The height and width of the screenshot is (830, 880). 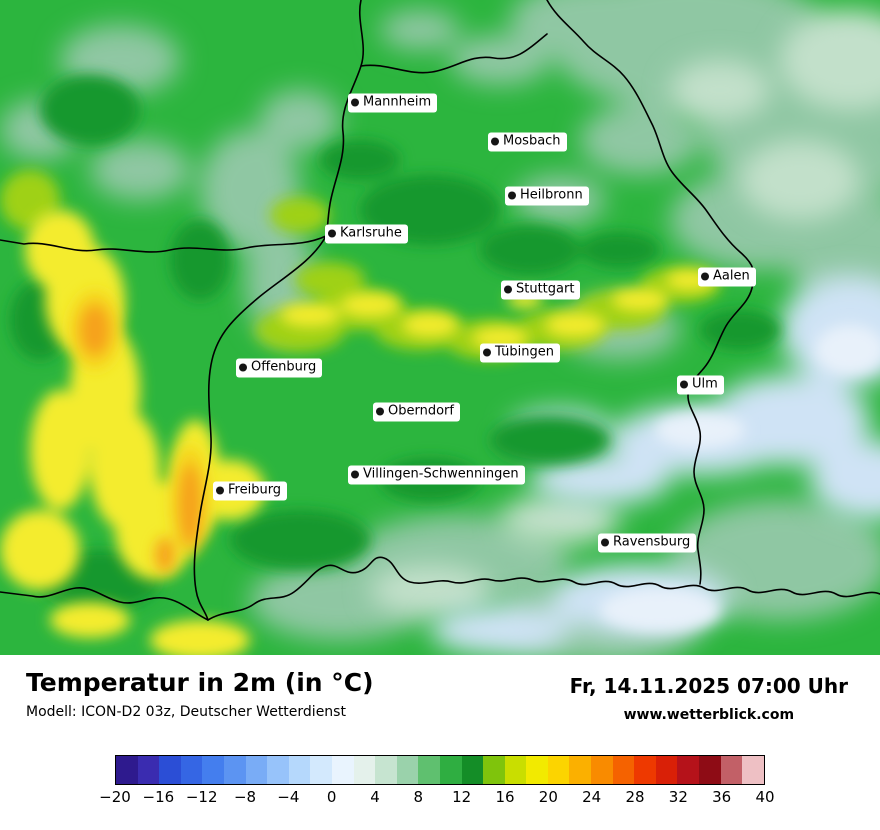 I want to click on legend-tick-label: 0, so click(x=331, y=797).